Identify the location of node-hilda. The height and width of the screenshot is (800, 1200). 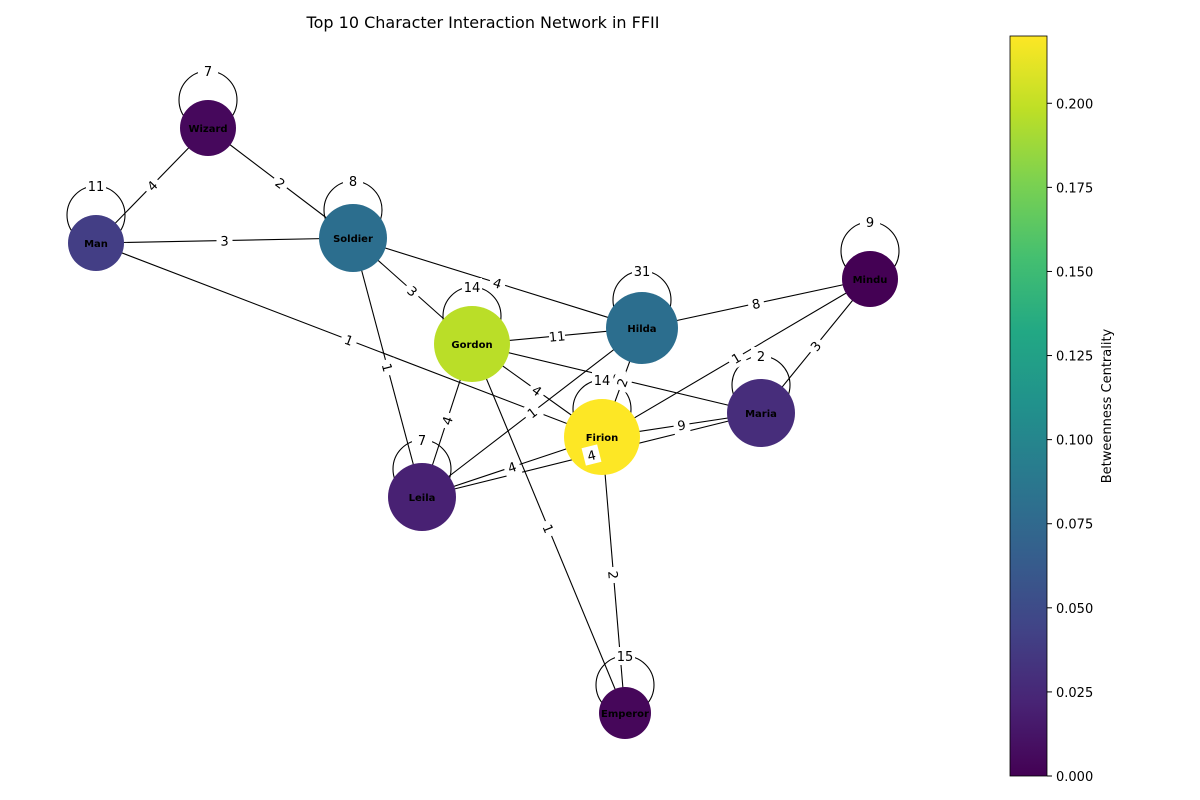
(642, 328).